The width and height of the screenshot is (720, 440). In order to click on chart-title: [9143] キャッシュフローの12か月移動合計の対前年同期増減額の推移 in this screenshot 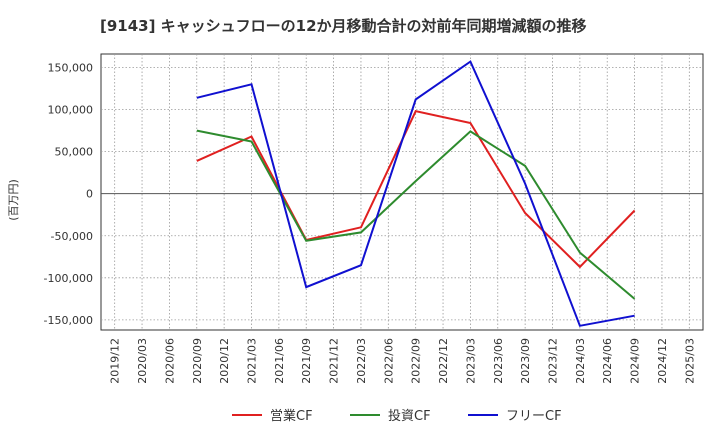, I will do `click(343, 26)`.